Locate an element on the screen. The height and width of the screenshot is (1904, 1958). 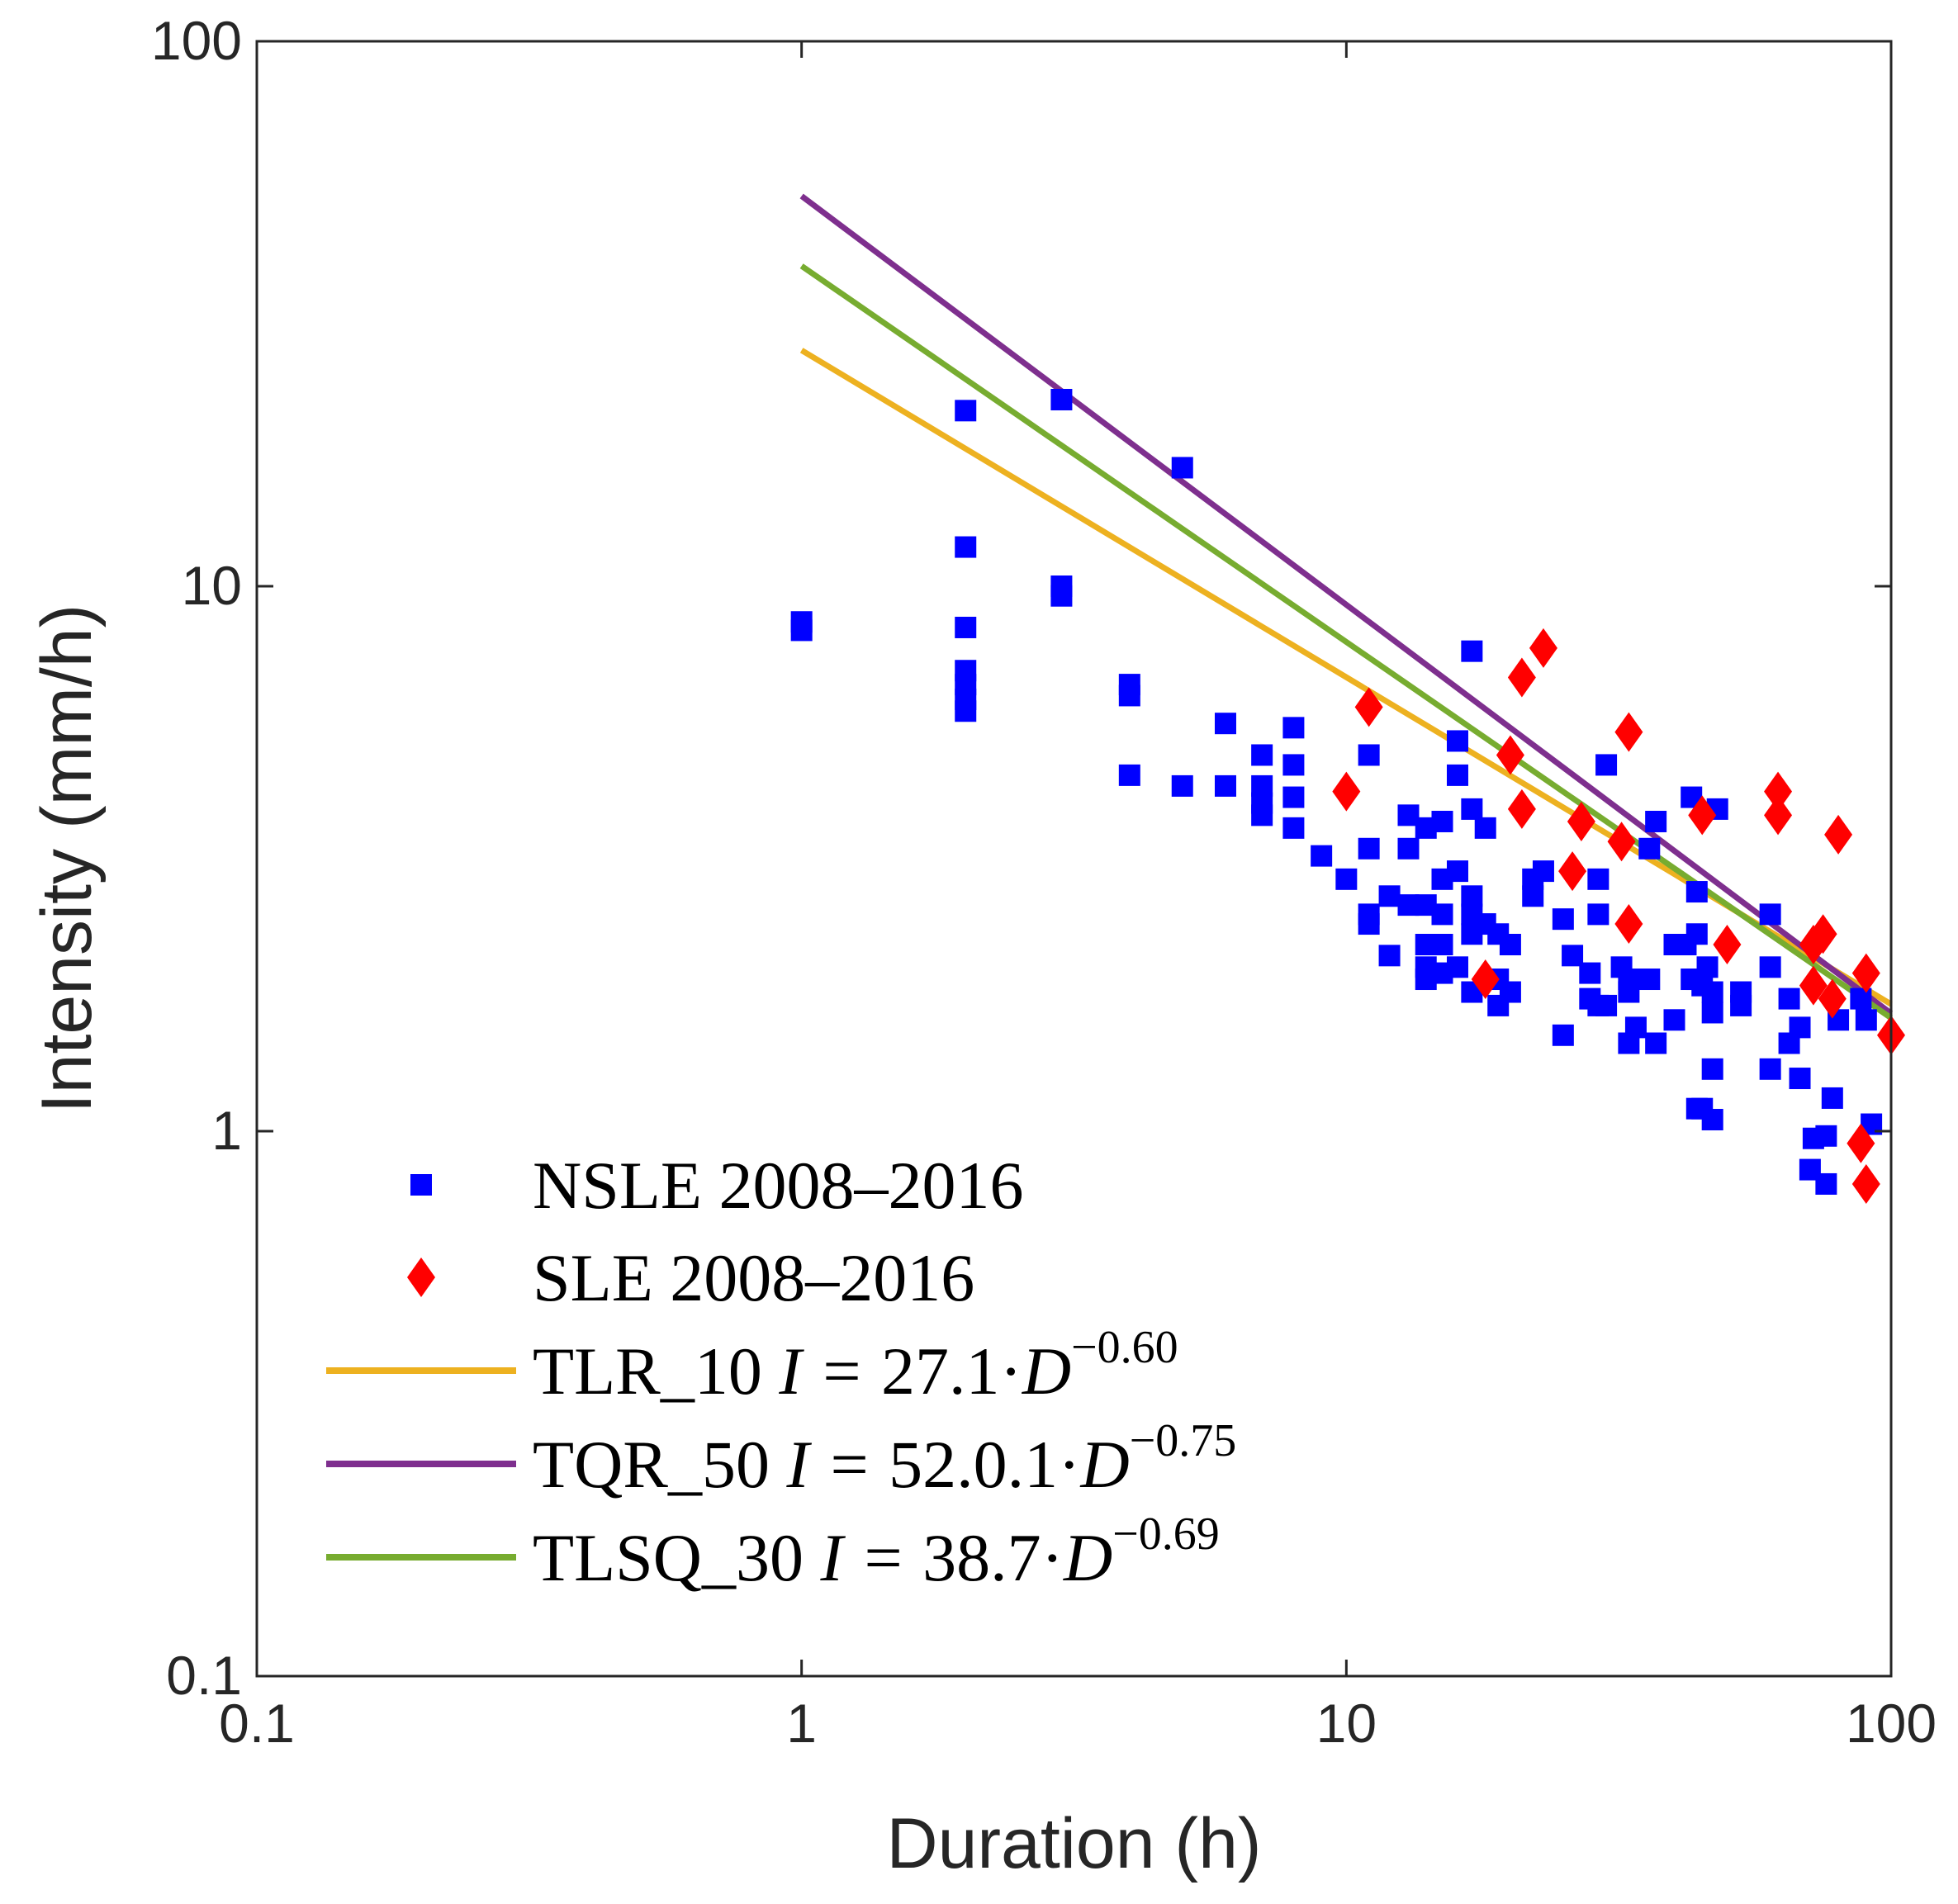
legend-label: SLE 2008–2016 is located at coordinates (753, 1277).